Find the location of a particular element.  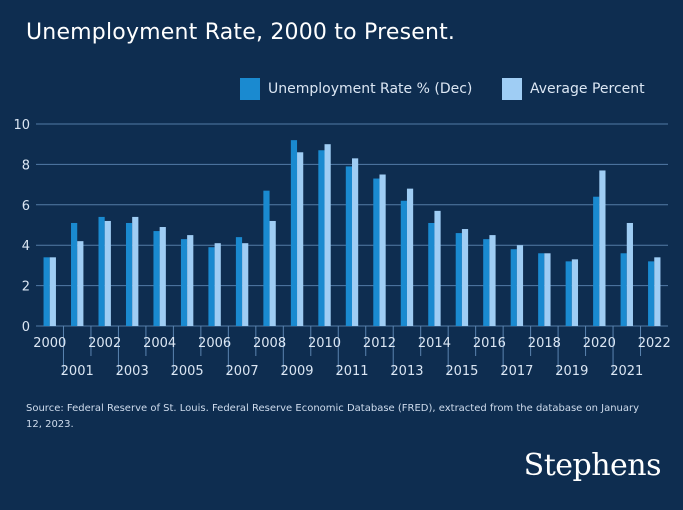

x-tick-label: 2001 is located at coordinates (77, 371).